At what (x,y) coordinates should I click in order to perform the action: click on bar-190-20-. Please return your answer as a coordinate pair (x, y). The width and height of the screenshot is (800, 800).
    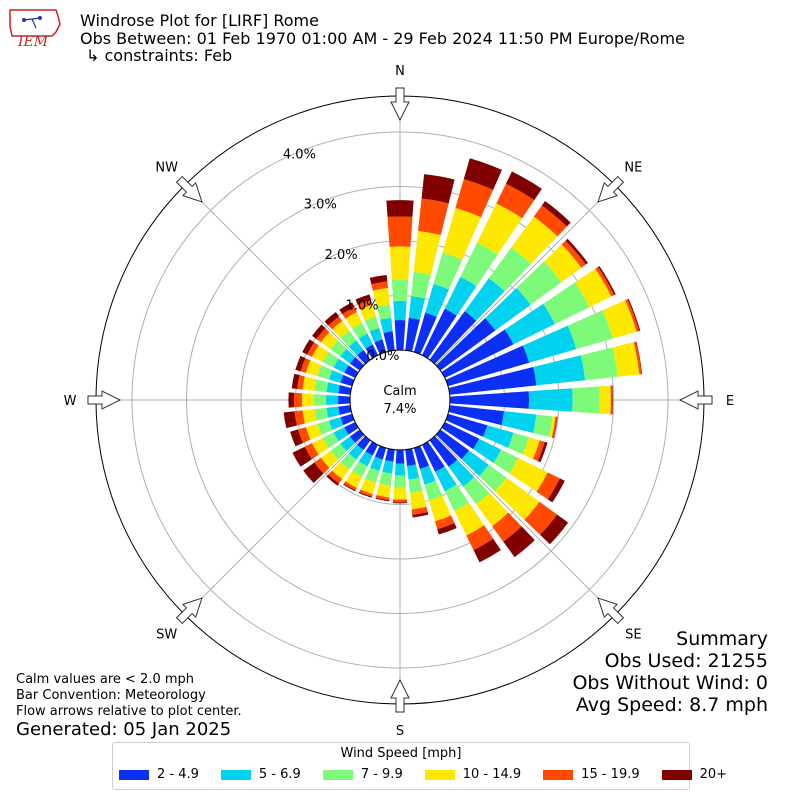
    Looking at the image, I should click on (382, 499).